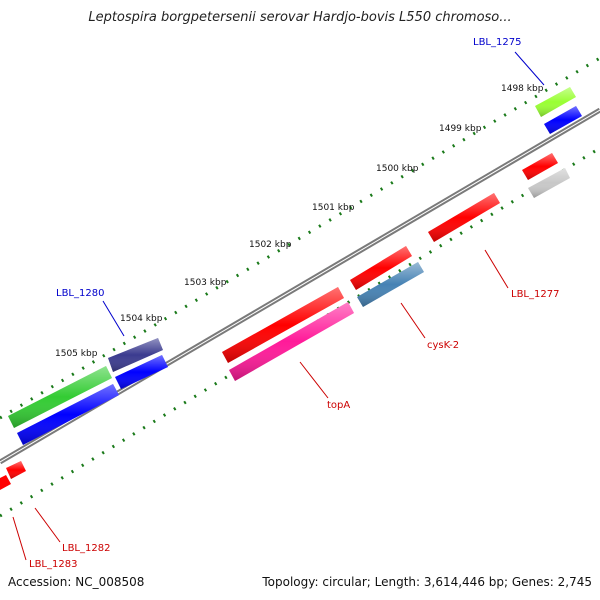  What do you see at coordinates (16, 470) in the screenshot?
I see `gene-lbl-1282-arrow` at bounding box center [16, 470].